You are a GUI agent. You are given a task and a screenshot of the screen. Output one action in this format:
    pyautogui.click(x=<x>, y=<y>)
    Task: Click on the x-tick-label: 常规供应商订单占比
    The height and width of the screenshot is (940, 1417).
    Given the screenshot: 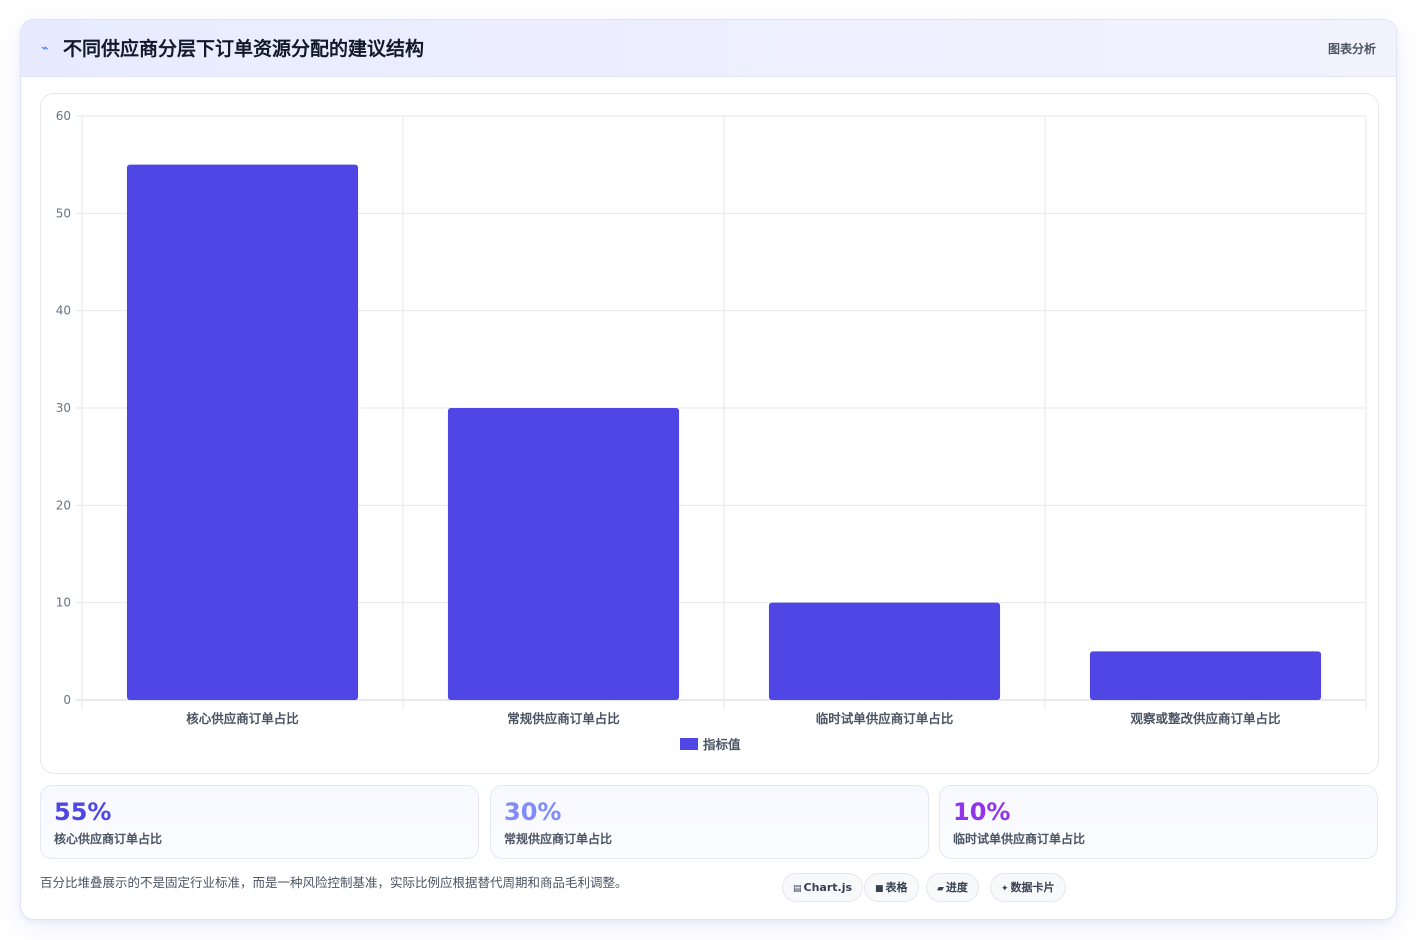 What is the action you would take?
    pyautogui.click(x=563, y=718)
    